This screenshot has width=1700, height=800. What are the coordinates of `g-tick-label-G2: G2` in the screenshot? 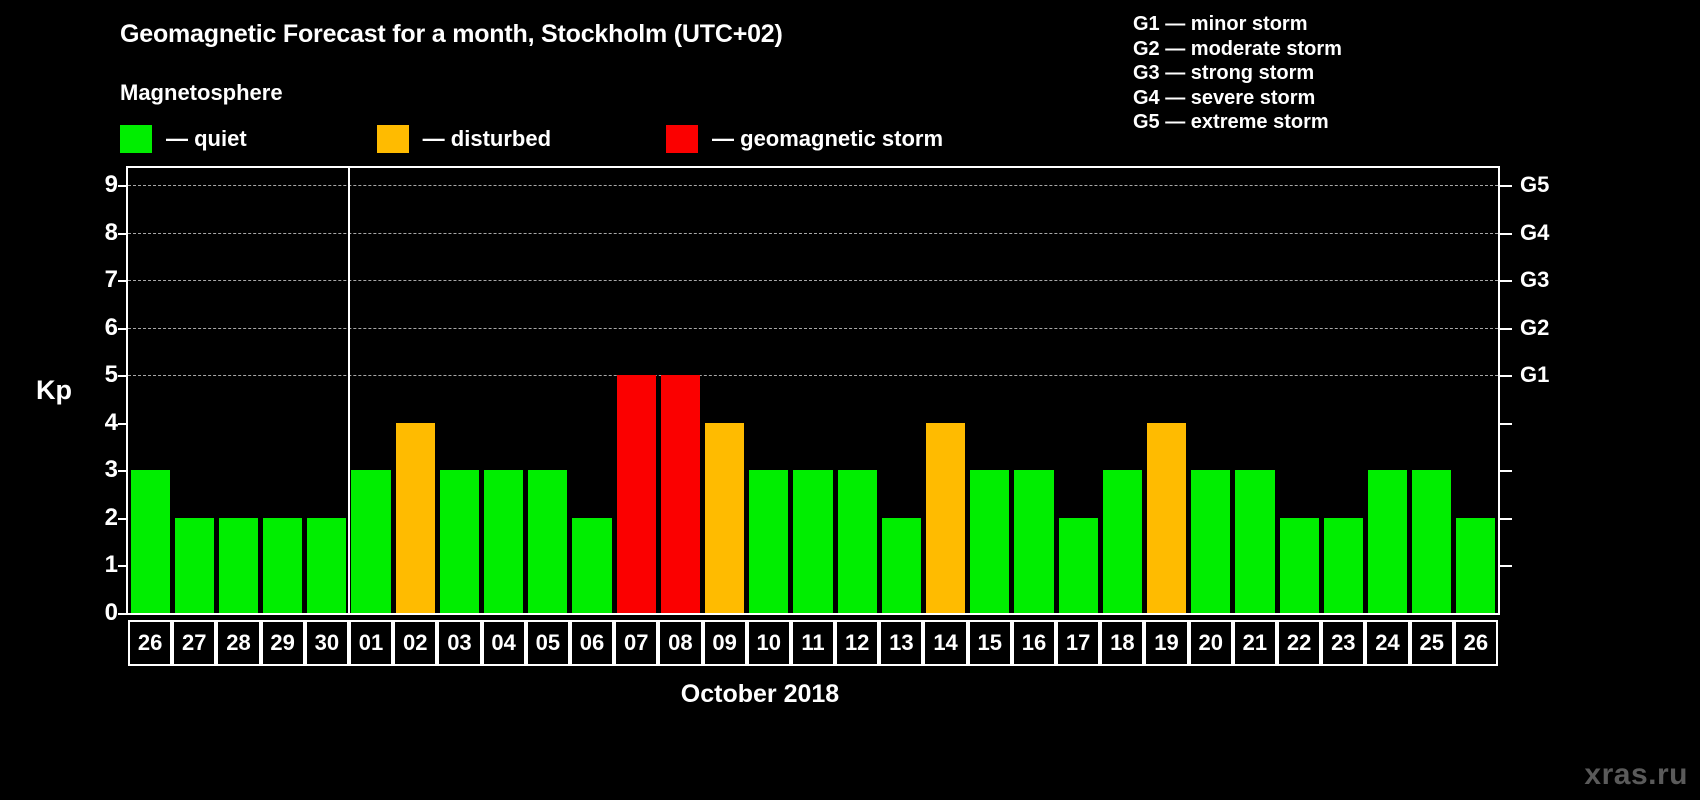 It's located at (1535, 327).